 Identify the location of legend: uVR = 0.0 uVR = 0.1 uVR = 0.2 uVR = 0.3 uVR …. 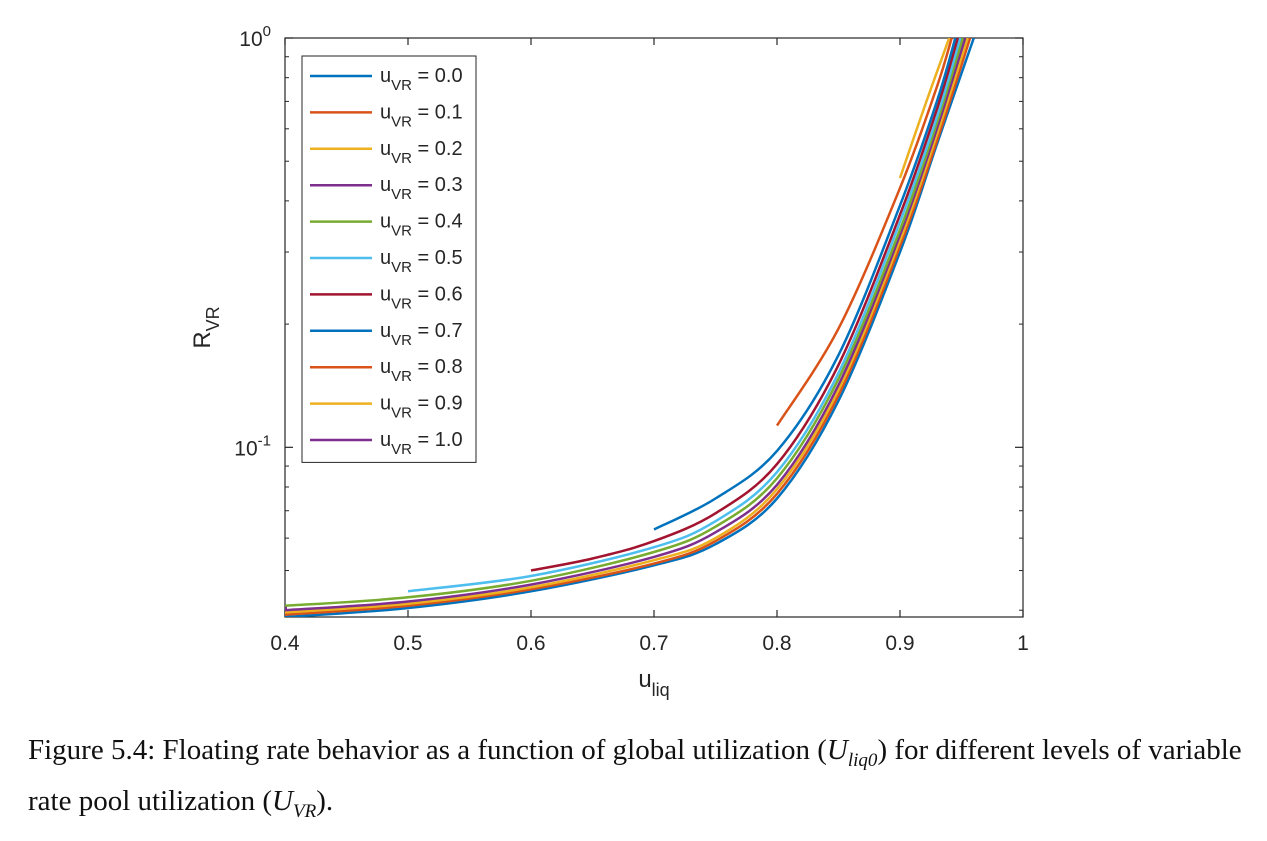
(389, 259).